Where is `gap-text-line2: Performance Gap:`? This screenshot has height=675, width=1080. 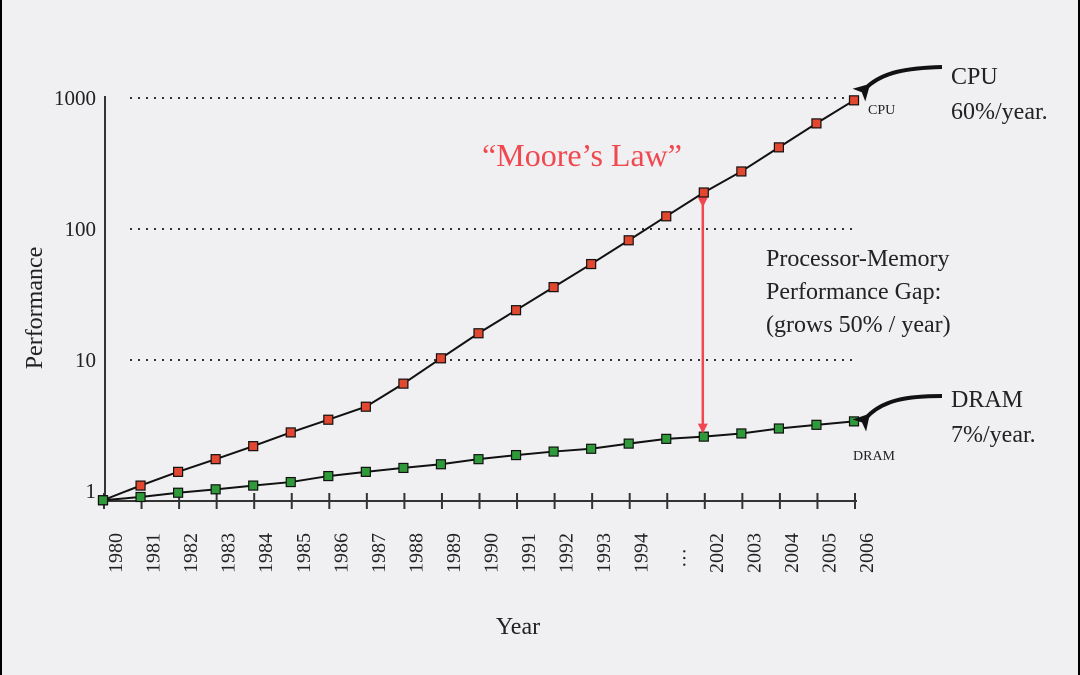 gap-text-line2: Performance Gap: is located at coordinates (853, 292).